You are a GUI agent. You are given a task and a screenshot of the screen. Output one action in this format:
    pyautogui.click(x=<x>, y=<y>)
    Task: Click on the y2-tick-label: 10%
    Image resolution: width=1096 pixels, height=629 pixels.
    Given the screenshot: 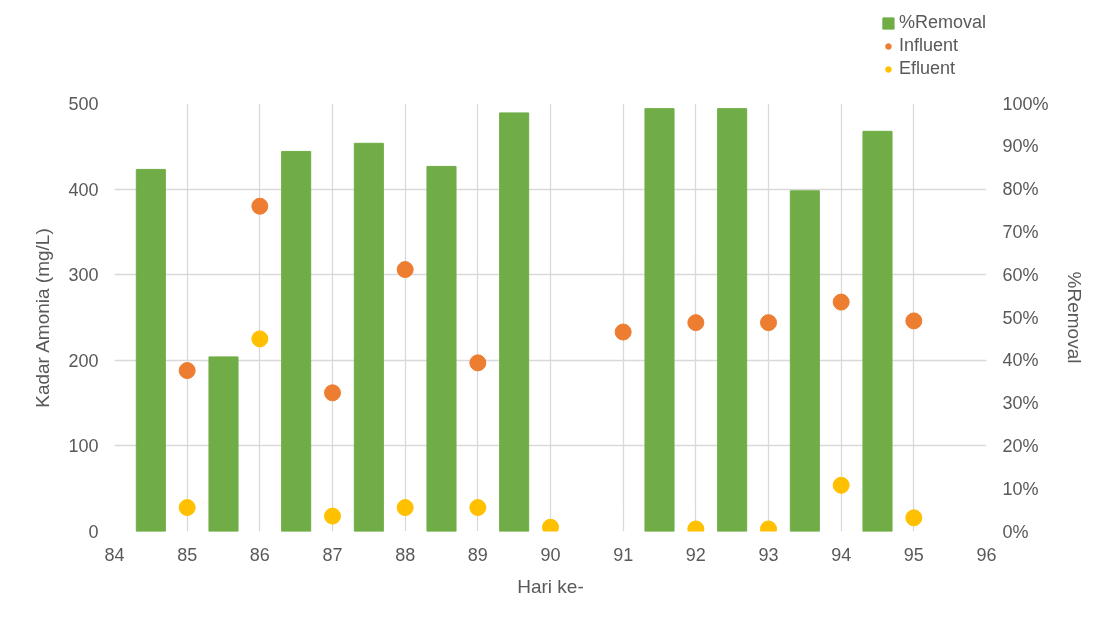 What is the action you would take?
    pyautogui.click(x=1020, y=488)
    